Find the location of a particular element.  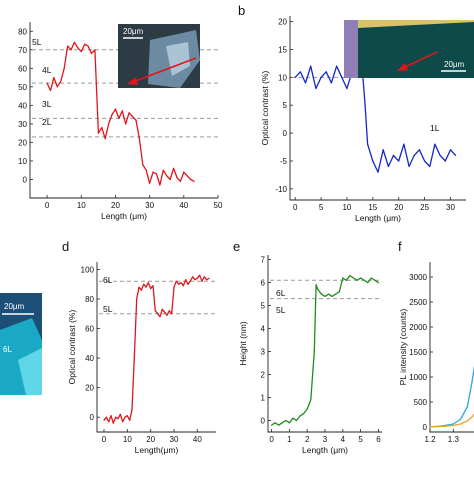

x-tick-label: 5 is located at coordinates (321, 207).